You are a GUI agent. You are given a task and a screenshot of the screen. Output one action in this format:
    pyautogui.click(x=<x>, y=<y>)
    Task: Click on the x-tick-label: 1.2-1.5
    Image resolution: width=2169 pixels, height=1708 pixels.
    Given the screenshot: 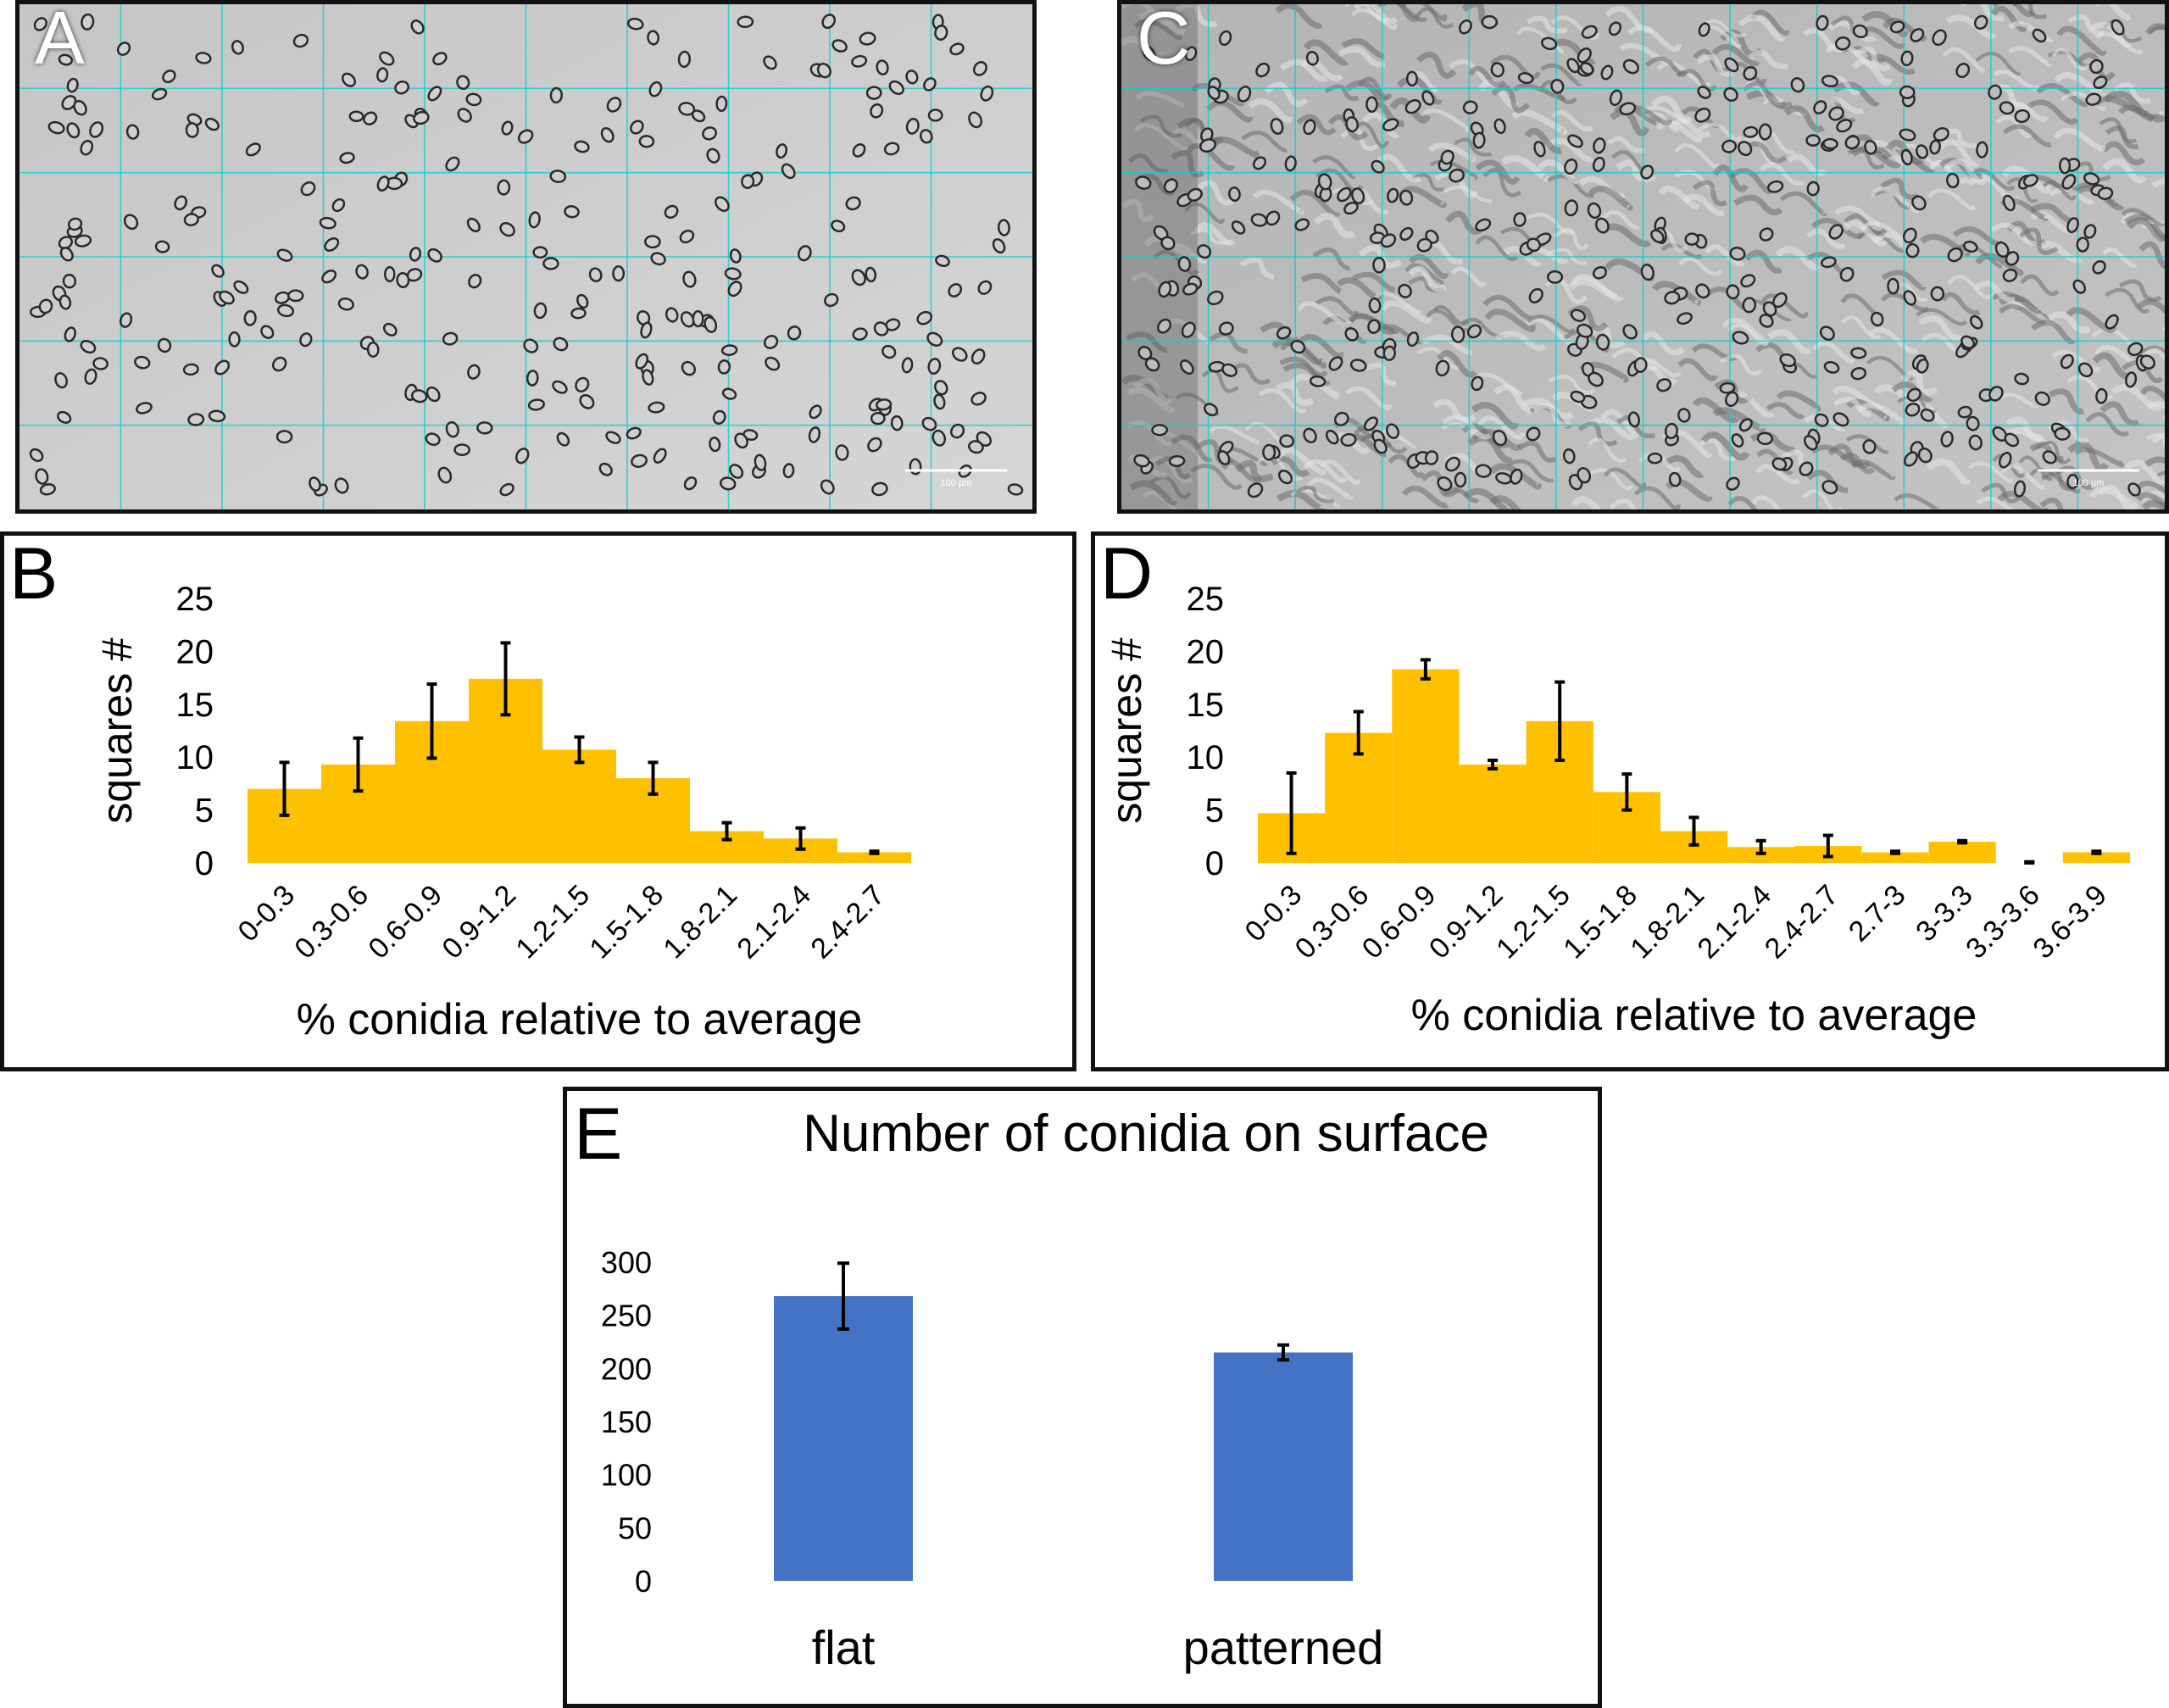 What is the action you would take?
    pyautogui.click(x=1534, y=922)
    